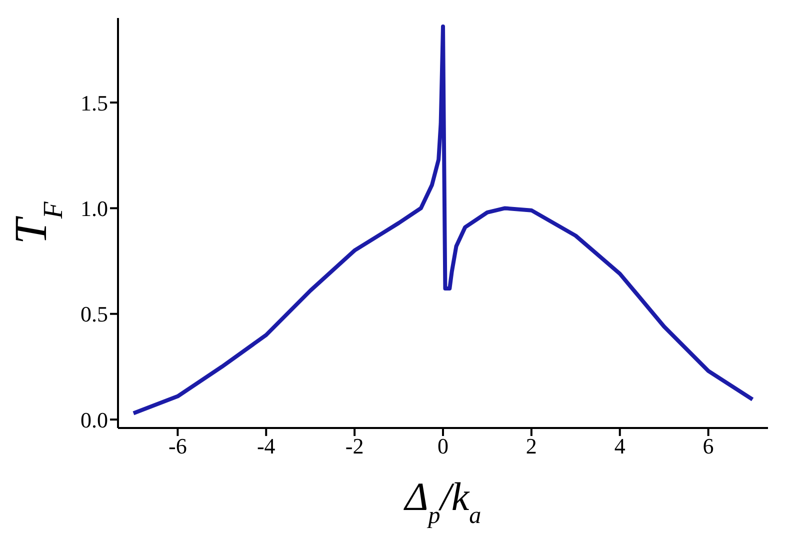 This screenshot has width=800, height=536. What do you see at coordinates (177, 446) in the screenshot?
I see `x-tick-label: -6` at bounding box center [177, 446].